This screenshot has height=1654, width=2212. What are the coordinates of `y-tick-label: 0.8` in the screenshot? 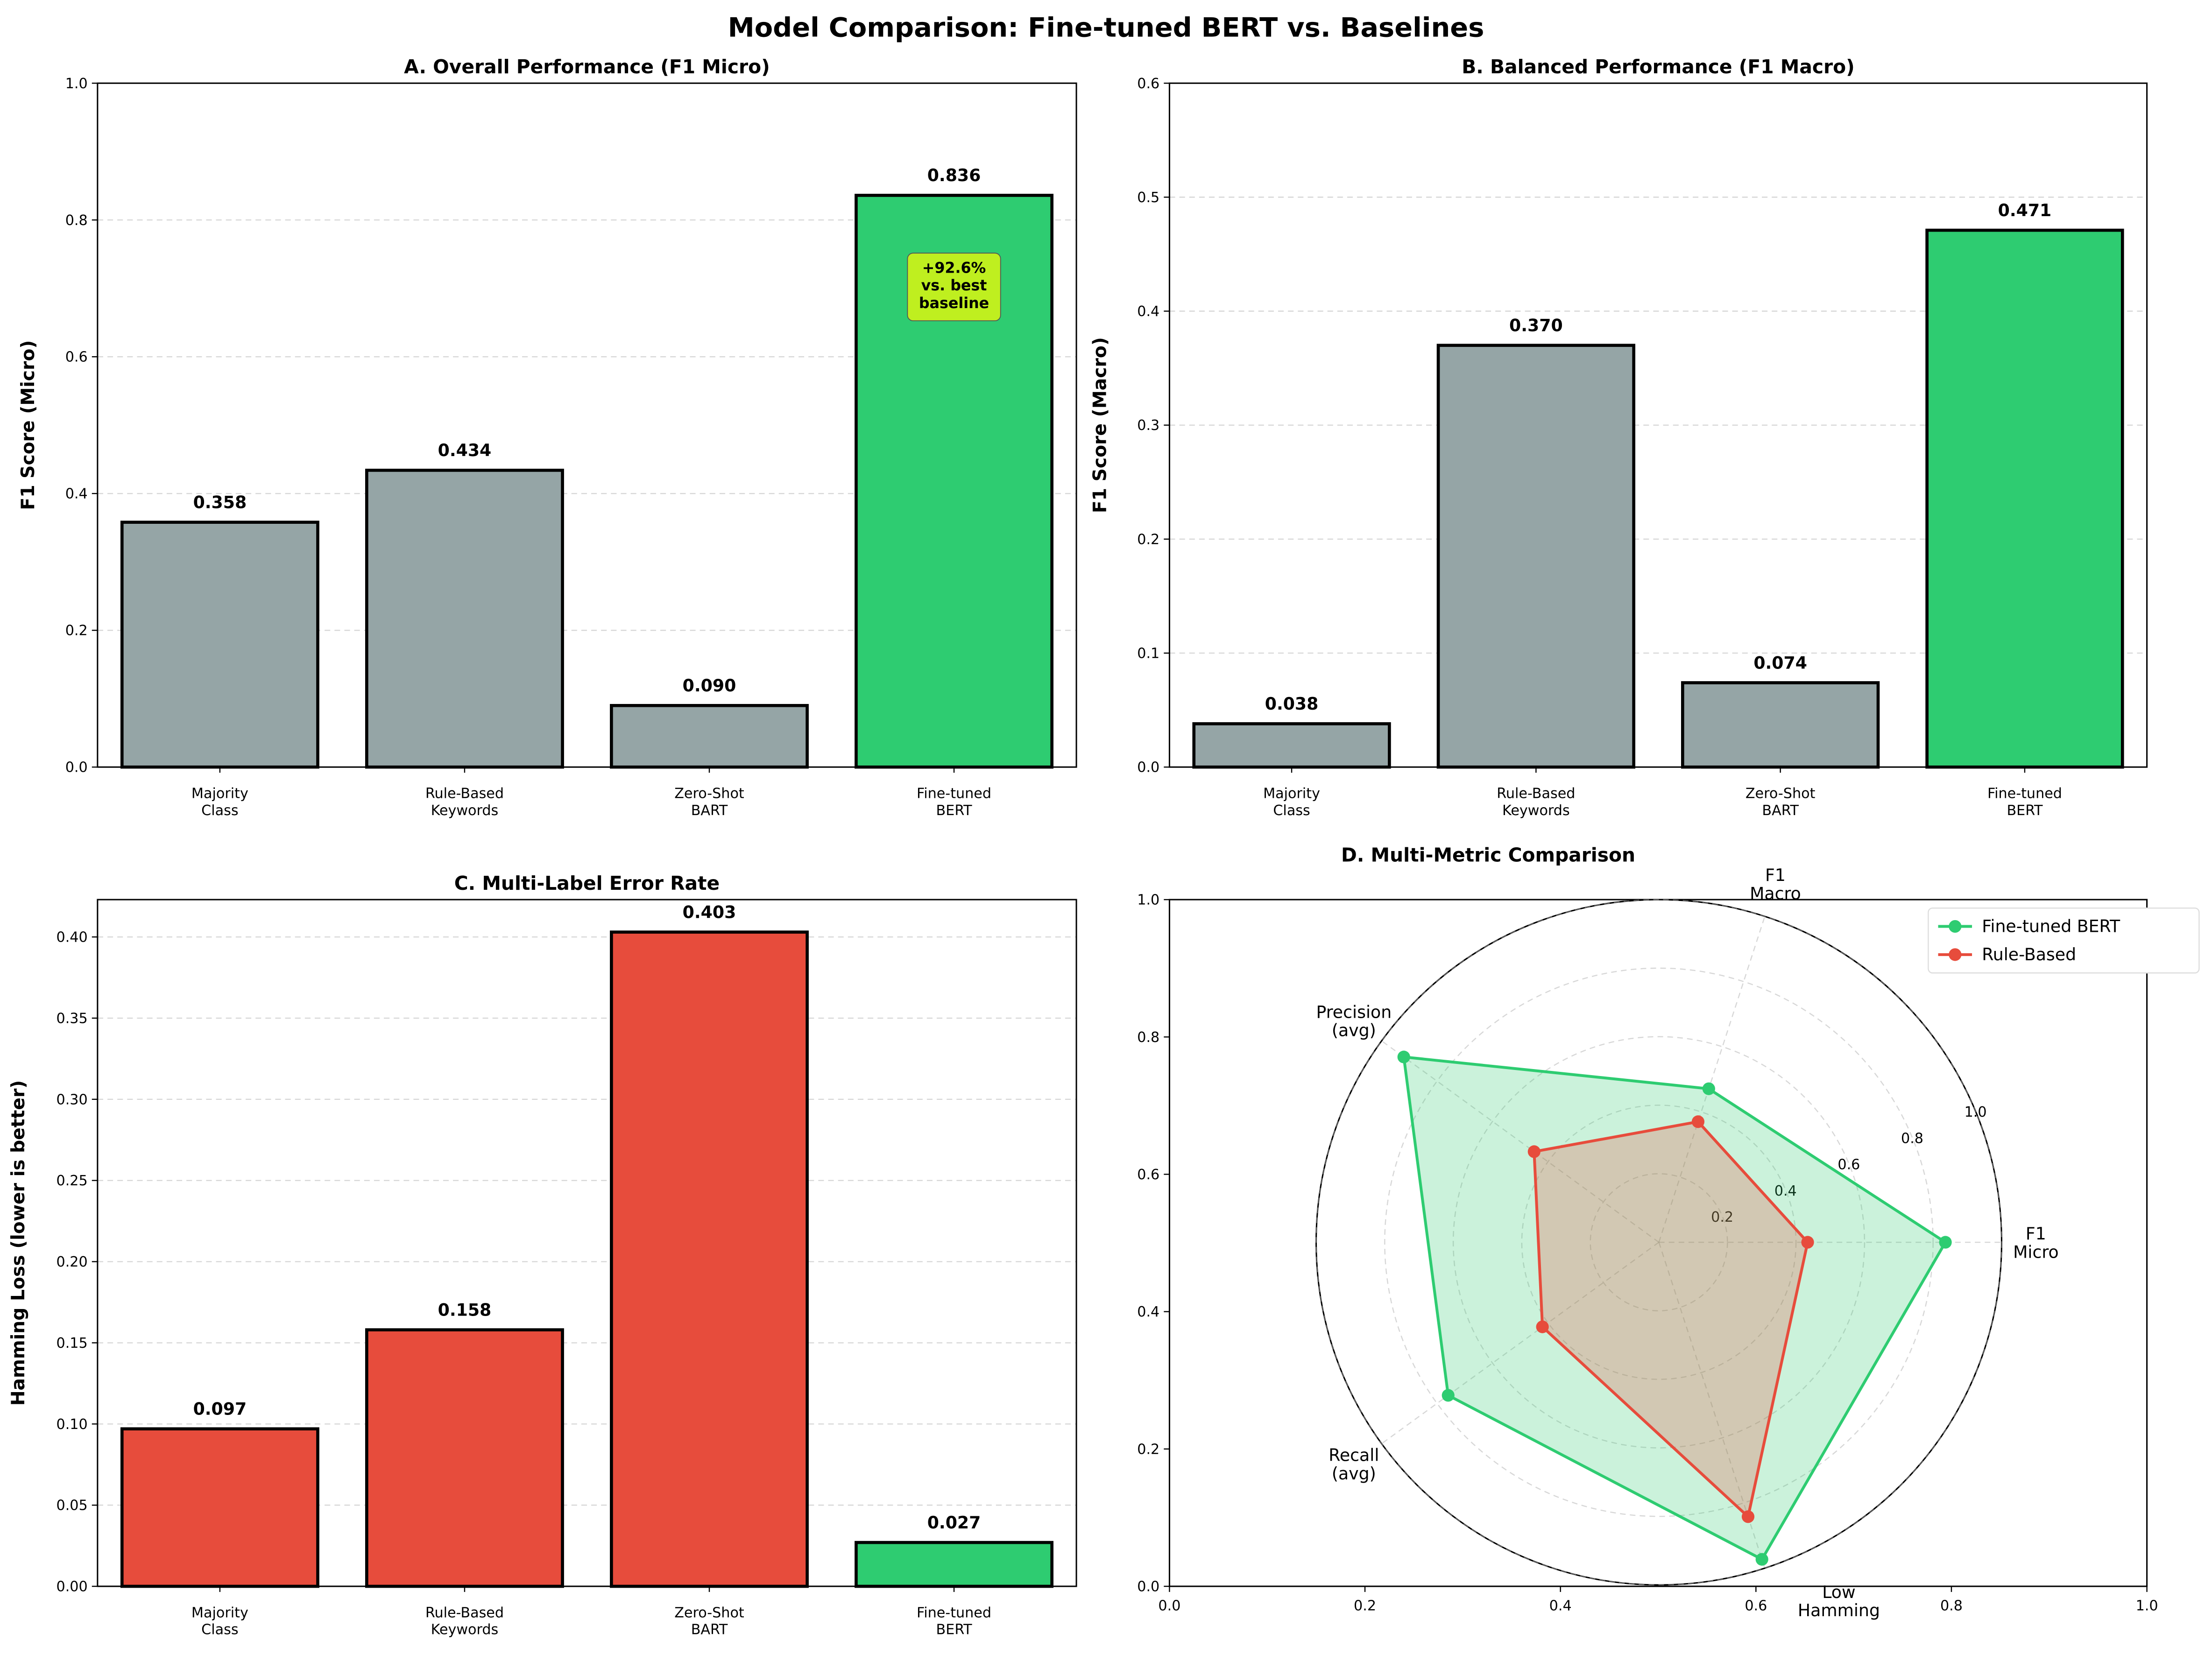 It's located at (1148, 1037).